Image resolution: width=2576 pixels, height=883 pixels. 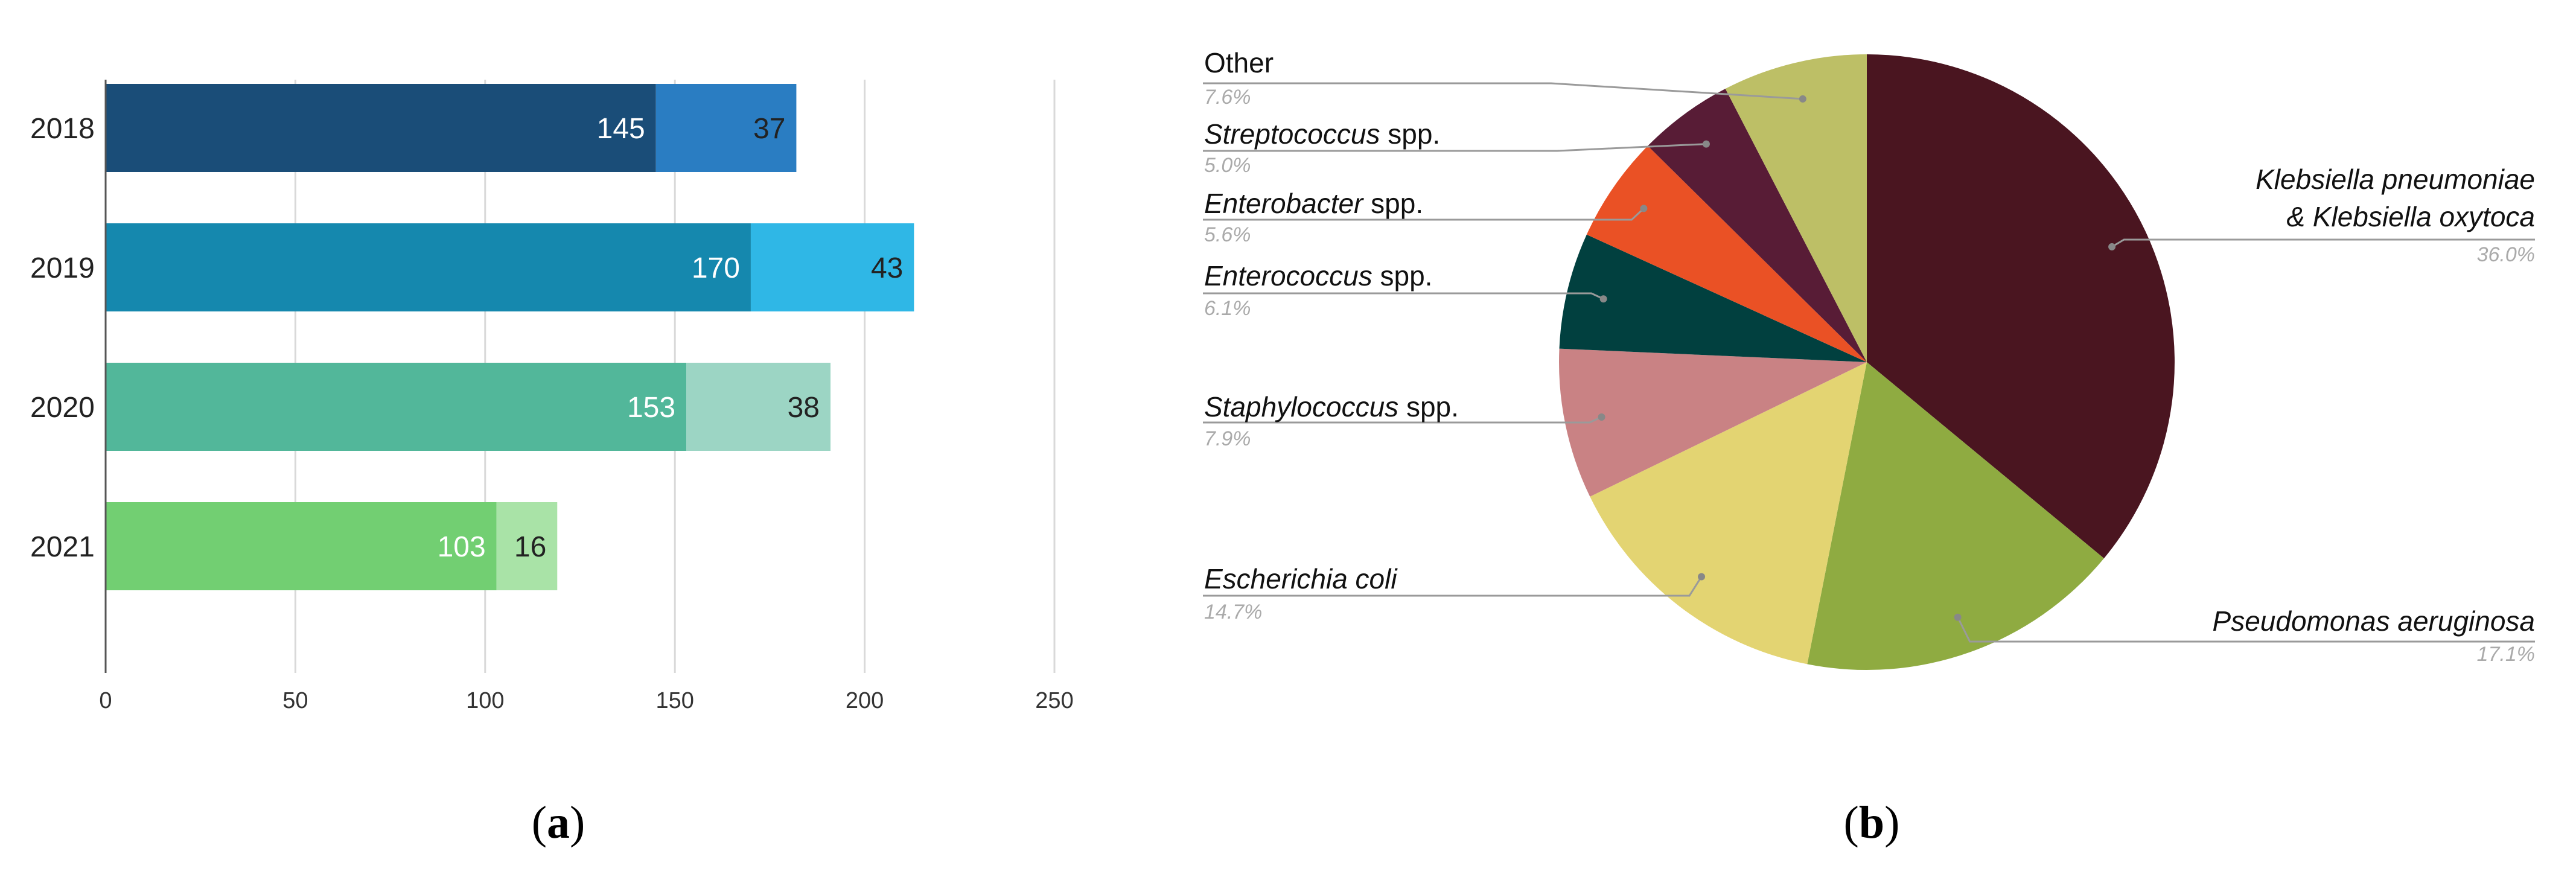 What do you see at coordinates (1054, 700) in the screenshot?
I see `x-tick-label: 250` at bounding box center [1054, 700].